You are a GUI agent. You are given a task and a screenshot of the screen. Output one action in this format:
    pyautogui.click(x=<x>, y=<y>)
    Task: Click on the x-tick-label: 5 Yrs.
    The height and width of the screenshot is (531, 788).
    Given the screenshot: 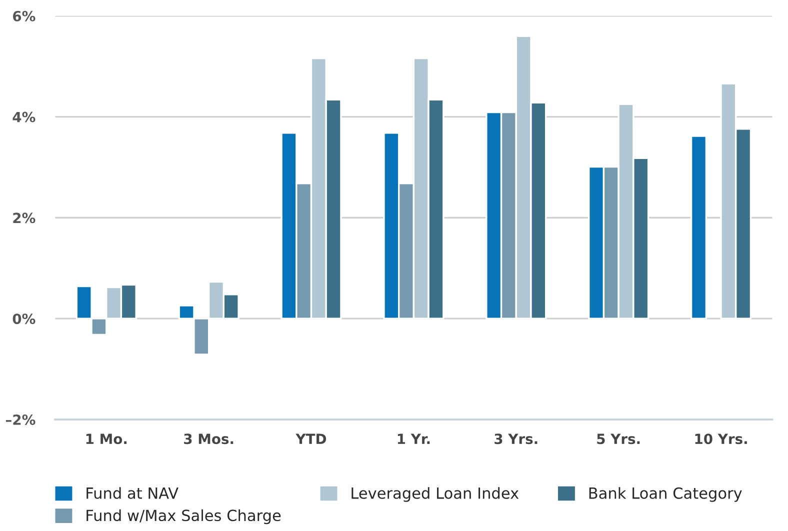 What is the action you would take?
    pyautogui.click(x=618, y=439)
    